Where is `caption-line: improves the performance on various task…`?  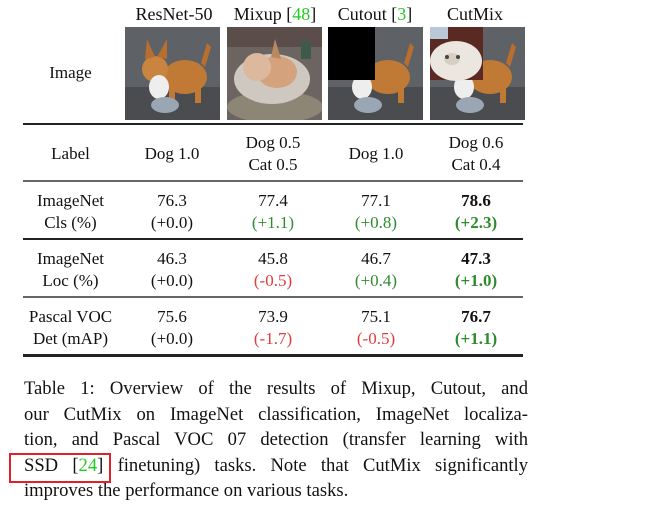
caption-line: improves the performance on various task… is located at coordinates (186, 491).